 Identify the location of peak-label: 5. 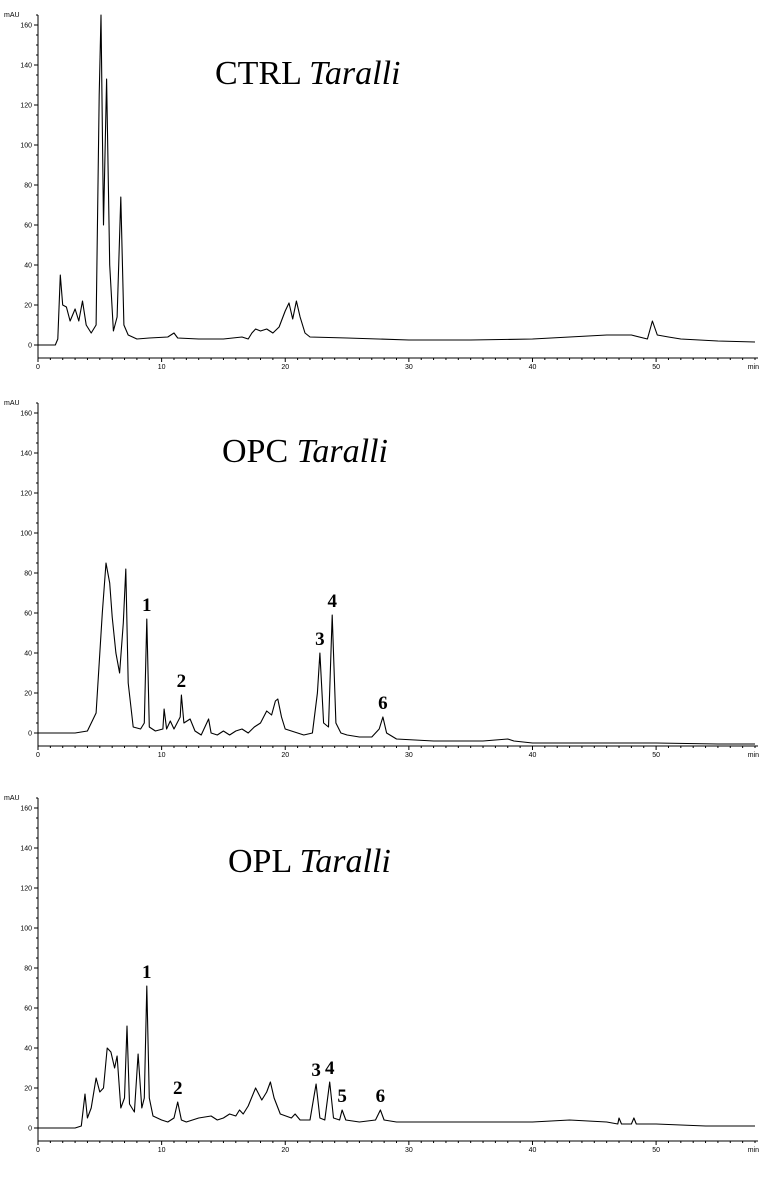
(342, 1096).